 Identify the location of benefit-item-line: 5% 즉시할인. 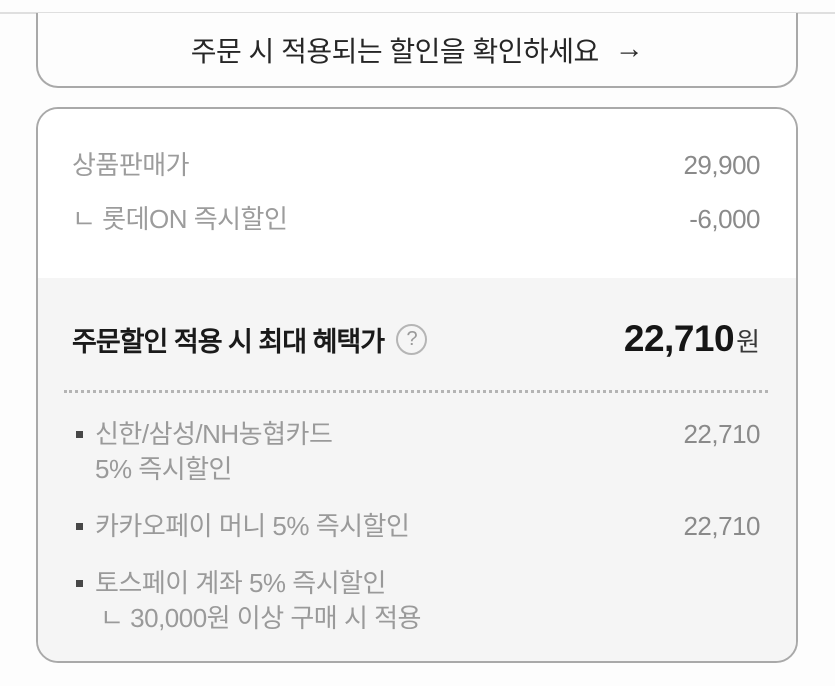
(163, 469).